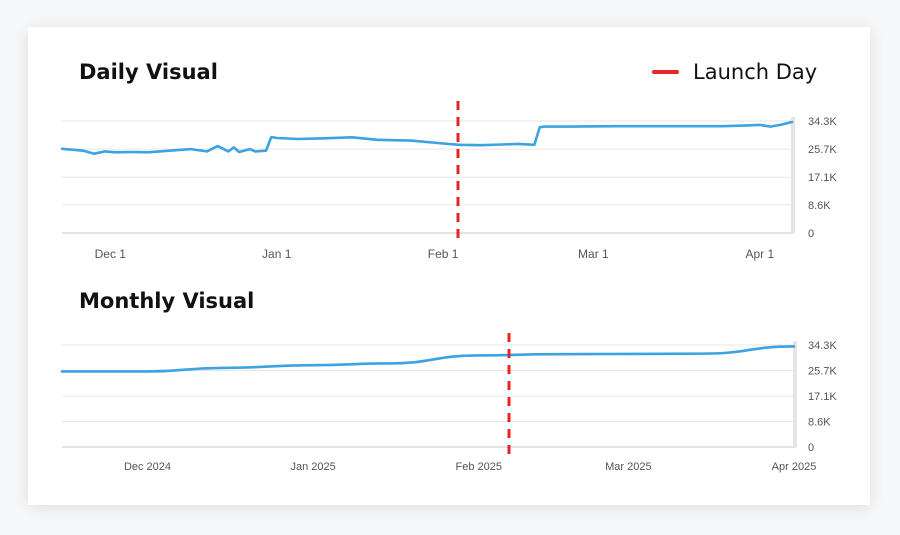 The image size is (900, 535). Describe the element at coordinates (147, 467) in the screenshot. I see `x-tick-label: Dec 2024` at that location.